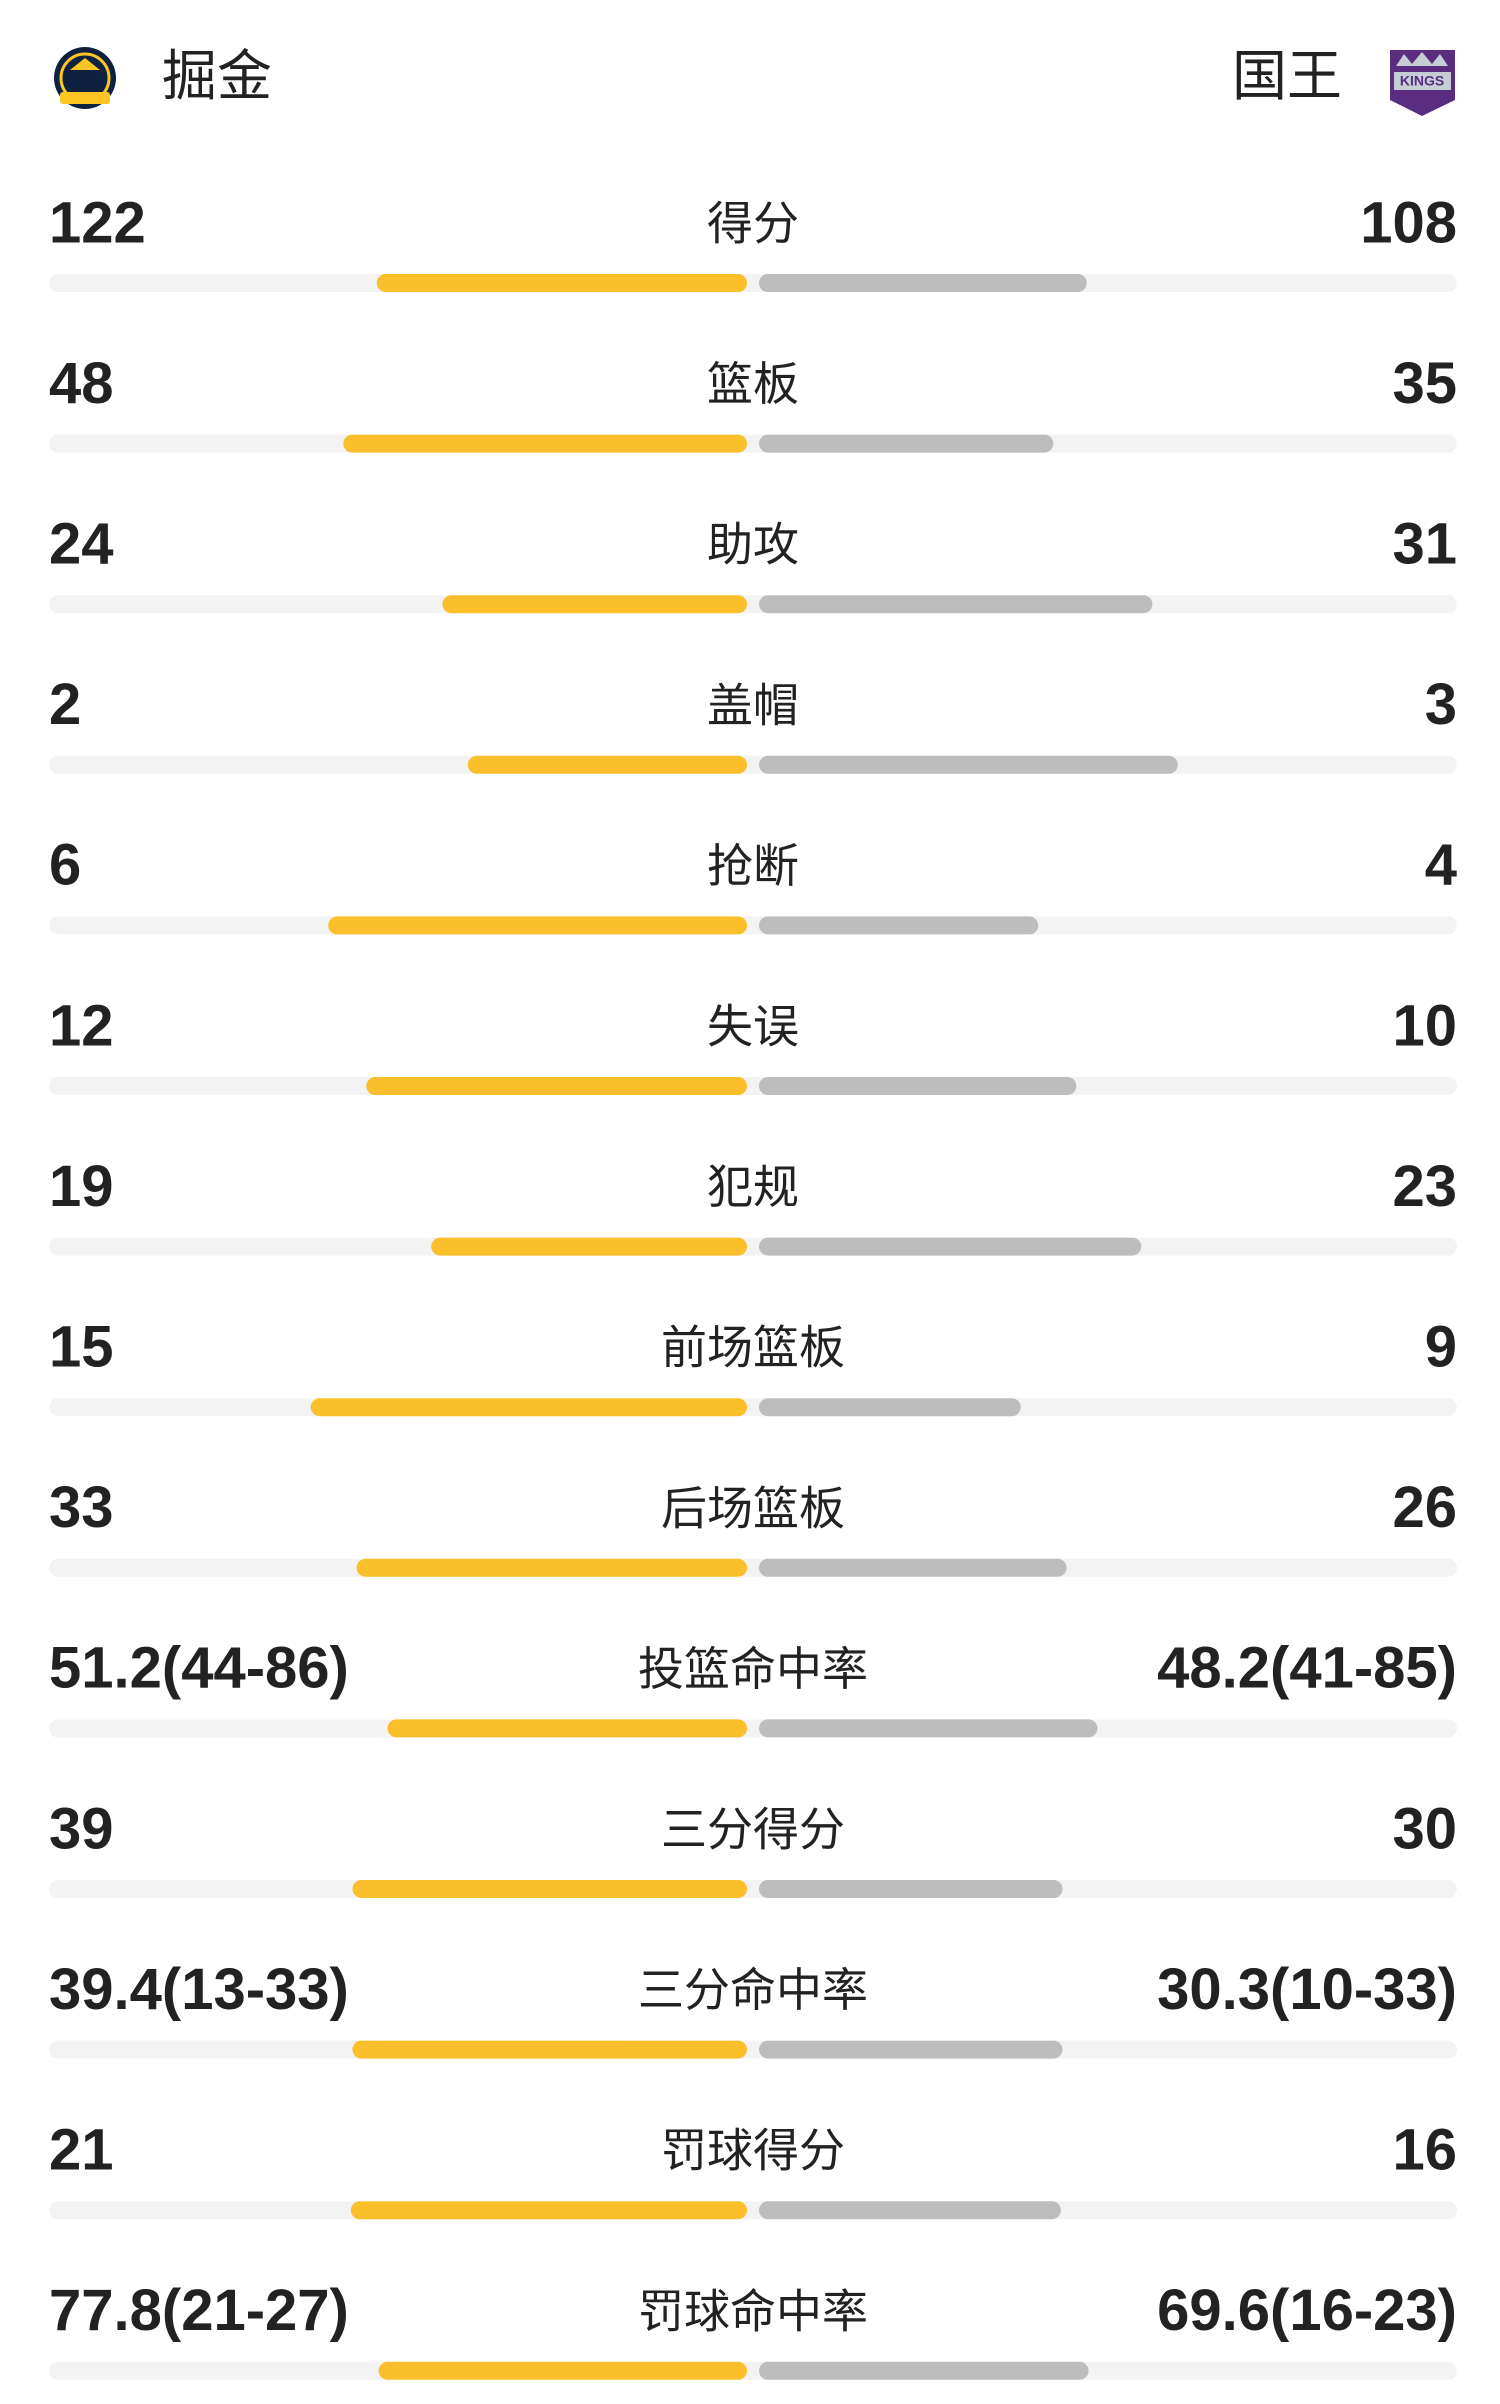 Image resolution: width=1500 pixels, height=2404 pixels. Describe the element at coordinates (81, 2150) in the screenshot. I see `left-value: 21` at that location.